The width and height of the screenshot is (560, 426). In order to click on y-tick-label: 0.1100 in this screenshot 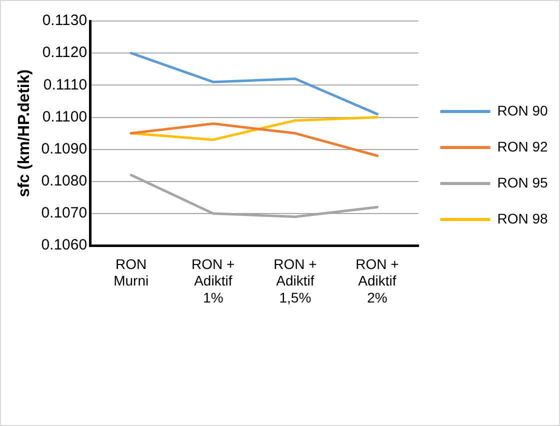, I will do `click(65, 117)`.